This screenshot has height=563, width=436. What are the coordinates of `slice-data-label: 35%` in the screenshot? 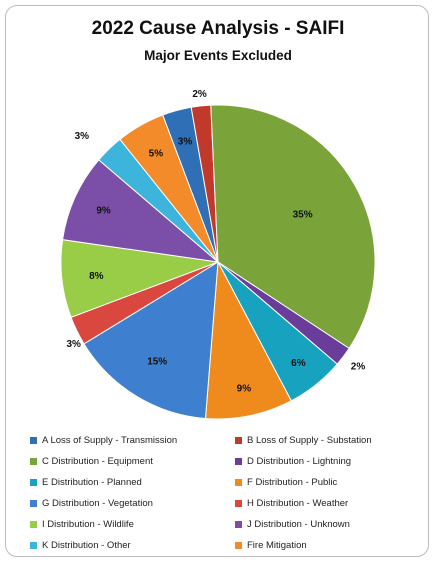 It's located at (303, 214).